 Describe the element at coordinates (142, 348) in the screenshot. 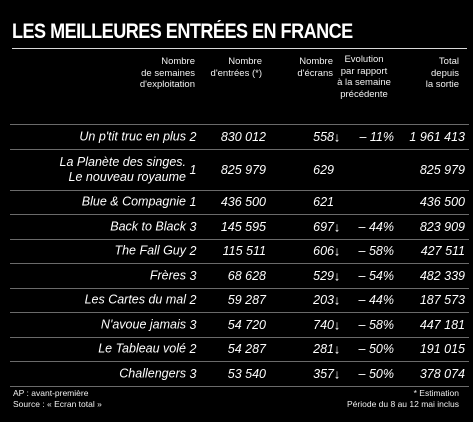

I see `movie-title: Le Tableau volé` at that location.